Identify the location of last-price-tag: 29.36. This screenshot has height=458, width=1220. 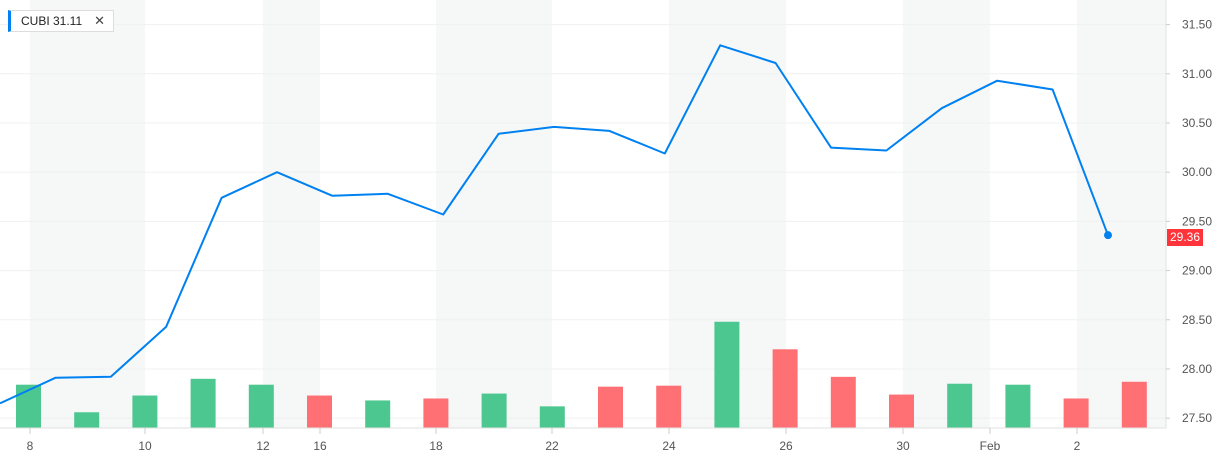
(1185, 237).